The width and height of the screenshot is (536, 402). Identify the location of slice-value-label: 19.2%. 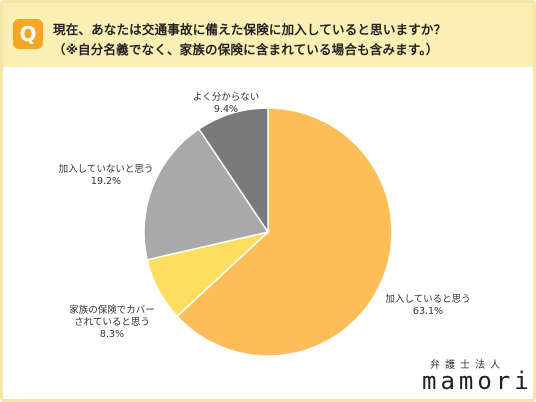
(106, 181).